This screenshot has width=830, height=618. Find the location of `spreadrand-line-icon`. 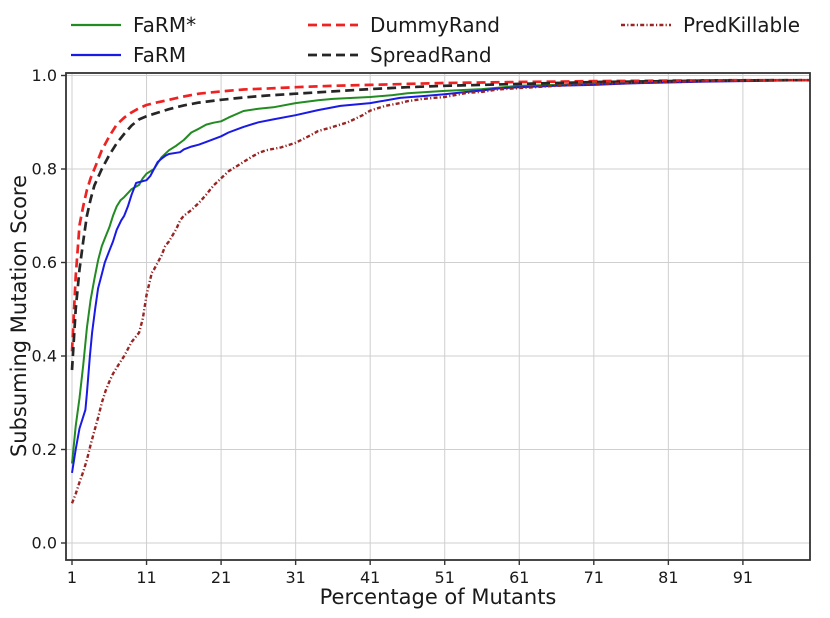

spreadrand-line-icon is located at coordinates (333, 55).